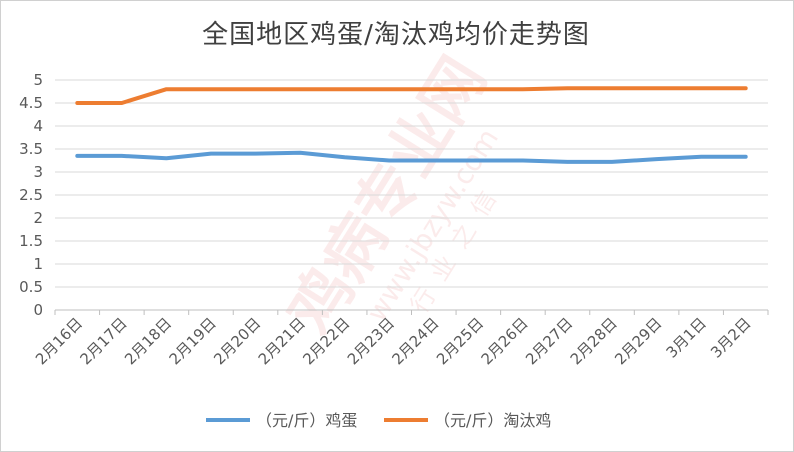 This screenshot has width=794, height=452. I want to click on x-tick-label: 2月18日, so click(148, 341).